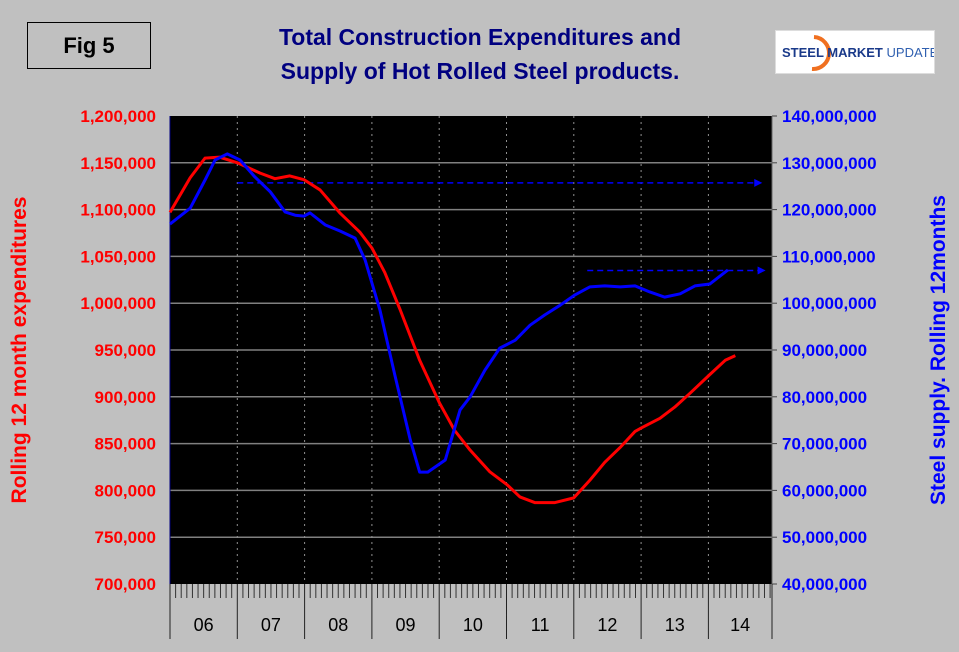  What do you see at coordinates (125, 537) in the screenshot?
I see `left-tick-label: 750,000` at bounding box center [125, 537].